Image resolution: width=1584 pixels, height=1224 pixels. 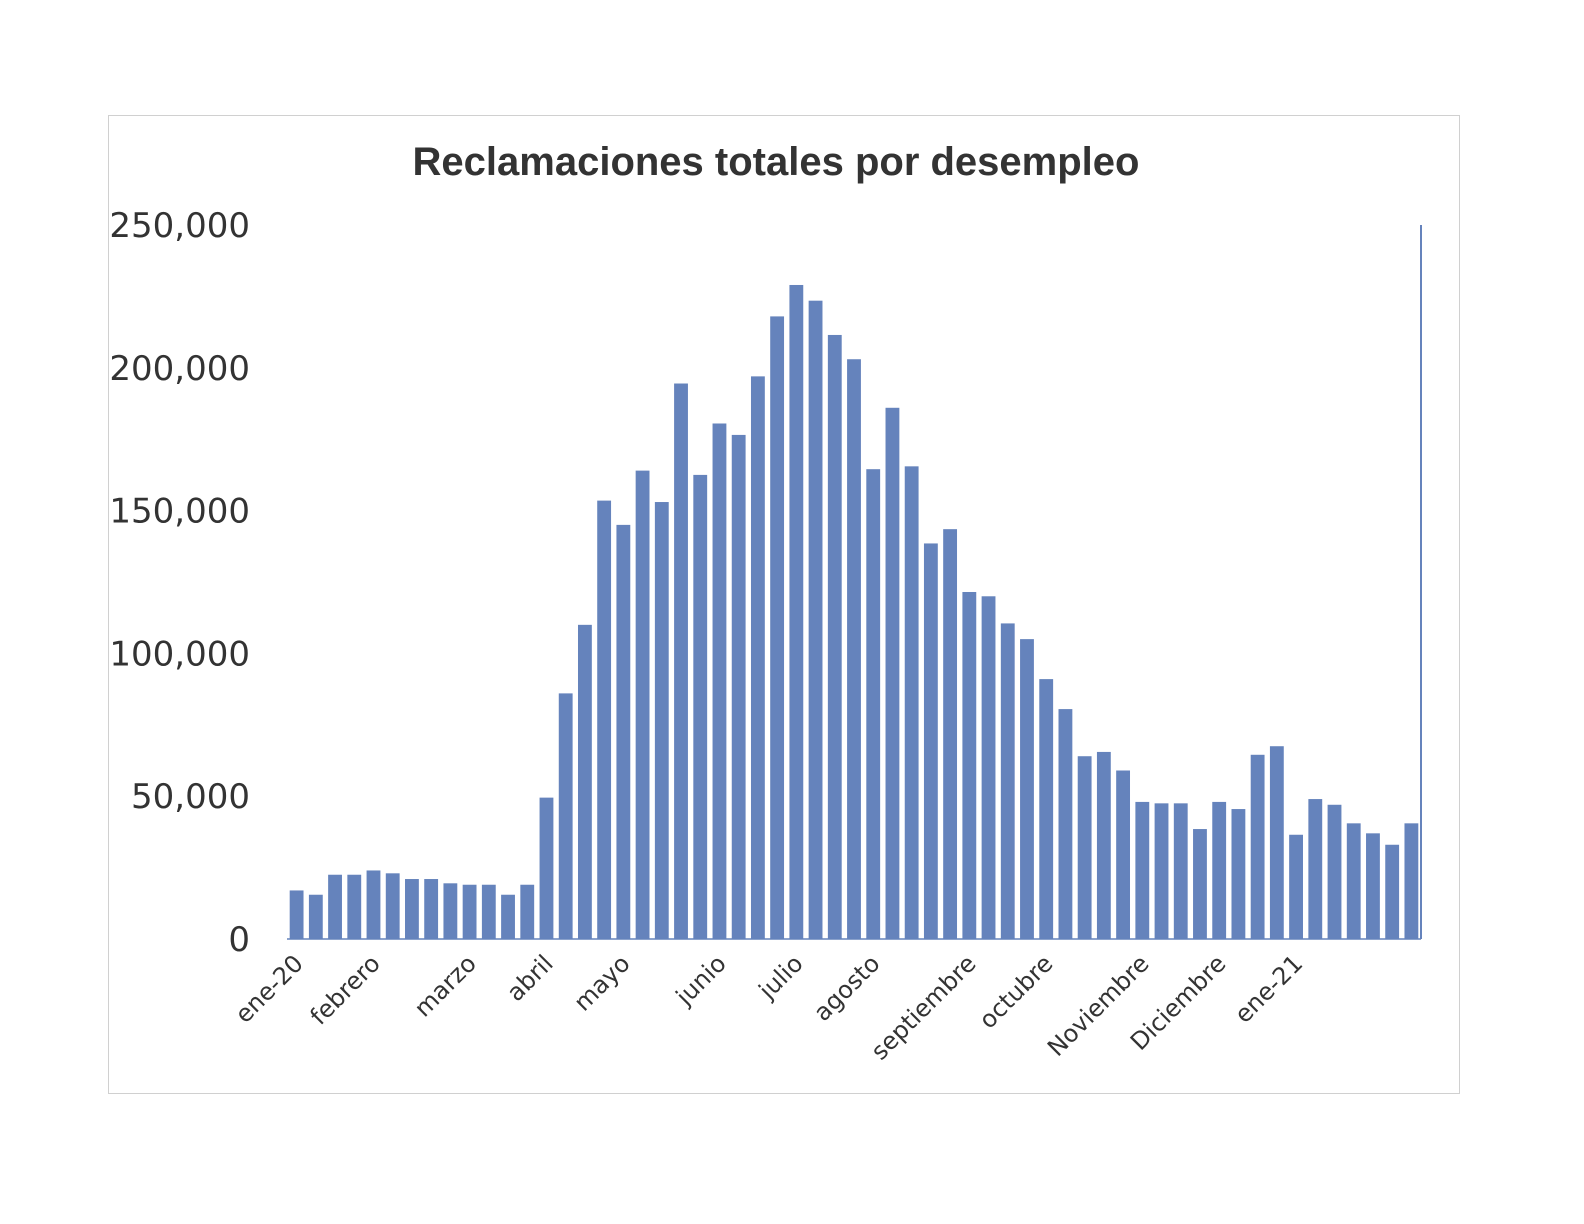 What do you see at coordinates (445, 985) in the screenshot?
I see `x-tick-label: marzo` at bounding box center [445, 985].